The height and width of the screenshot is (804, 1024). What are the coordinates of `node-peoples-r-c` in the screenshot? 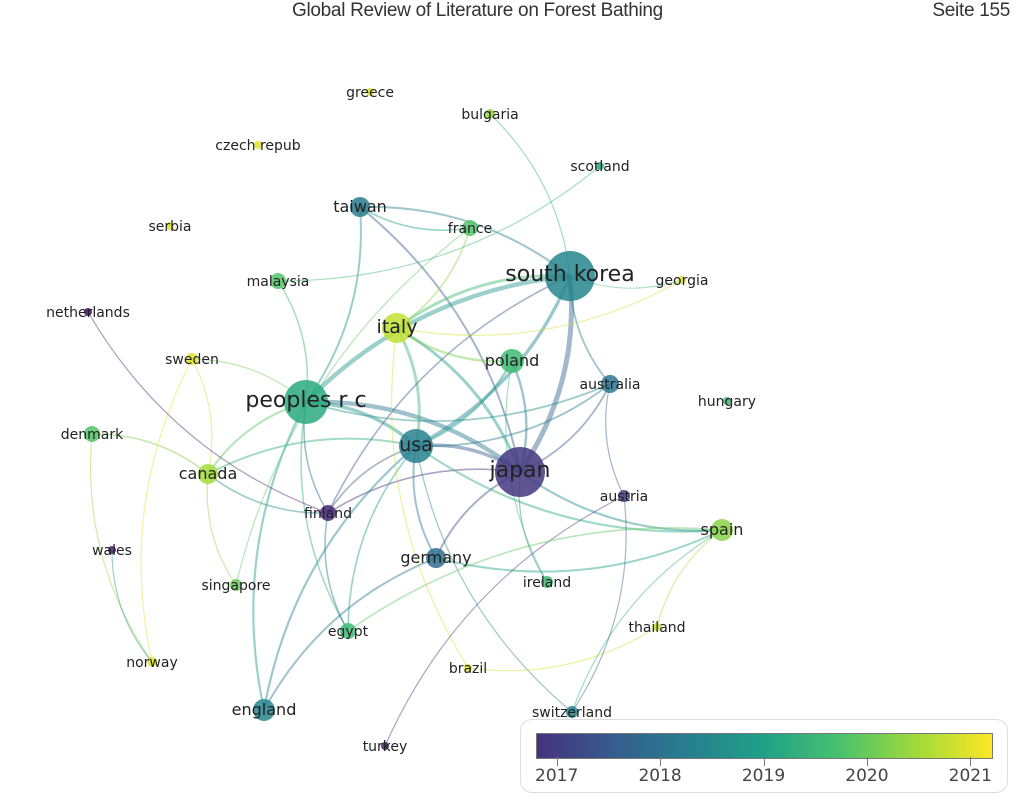 It's located at (306, 402).